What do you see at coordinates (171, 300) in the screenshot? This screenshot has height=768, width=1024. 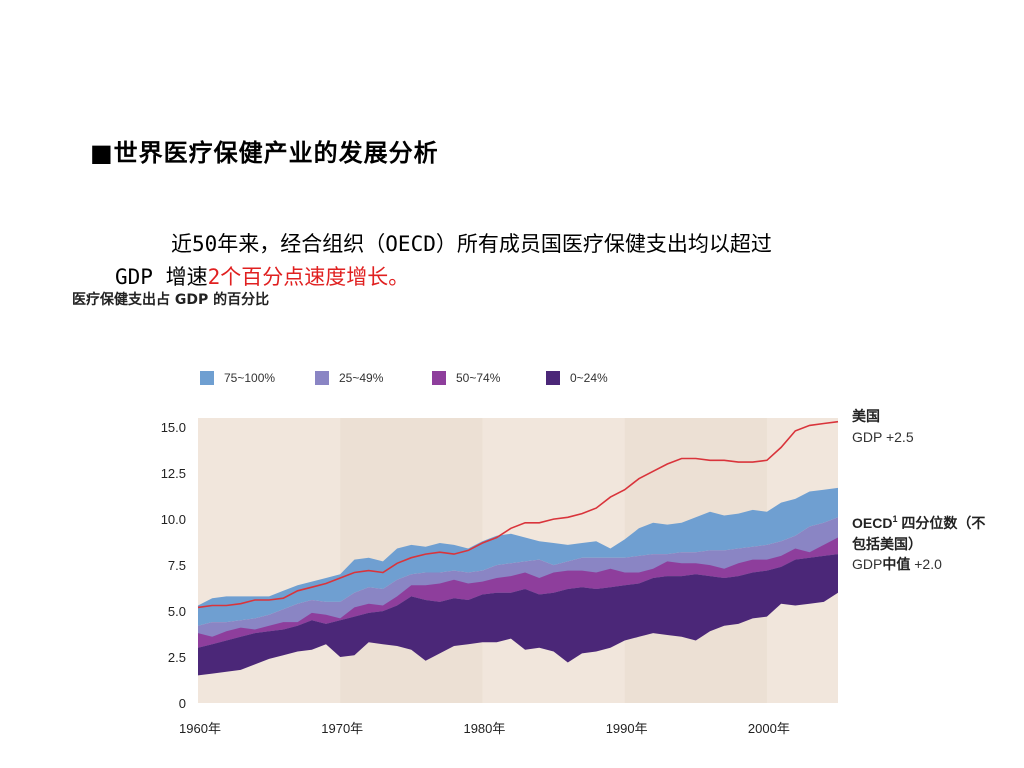 I see `chart-title: 医疗保健支出占 GDP 的百分比` at bounding box center [171, 300].